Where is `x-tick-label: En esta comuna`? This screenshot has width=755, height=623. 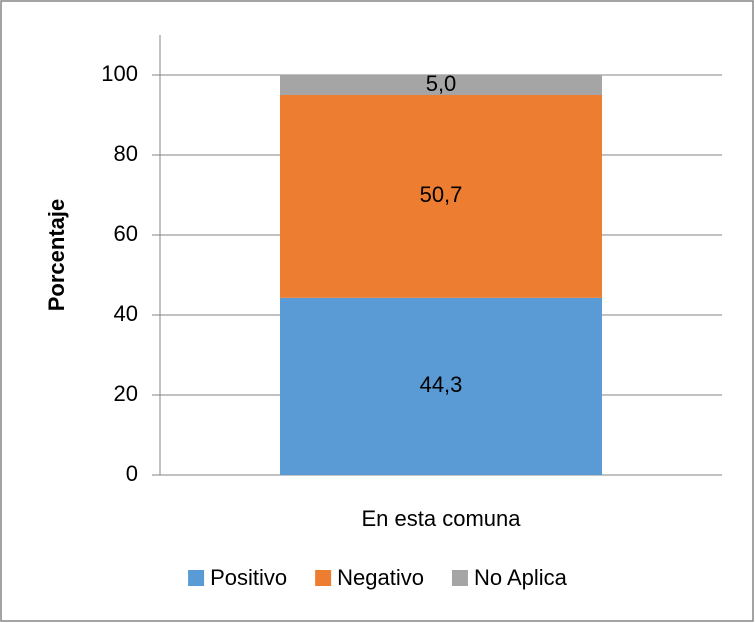 x-tick-label: En esta comuna is located at coordinates (442, 518).